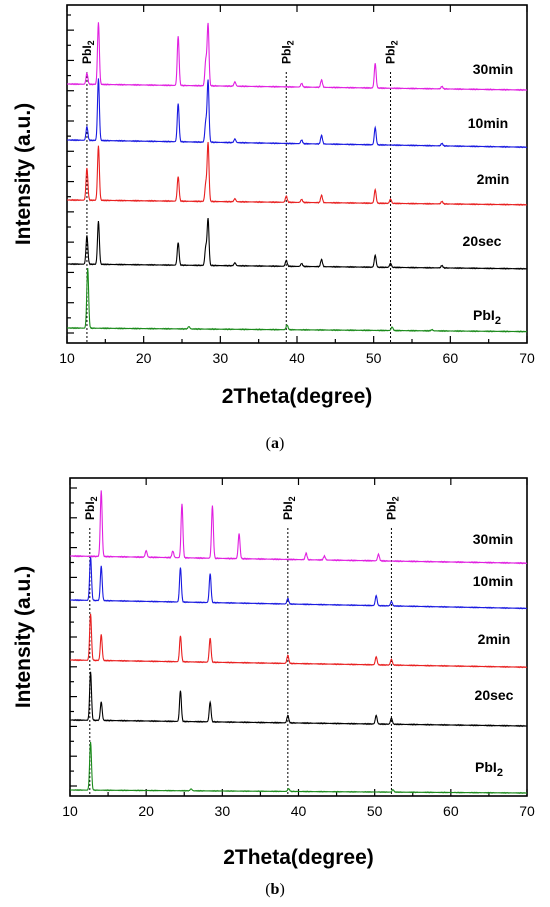 This screenshot has width=550, height=907. What do you see at coordinates (275, 889) in the screenshot?
I see `figure-caption: (b)` at bounding box center [275, 889].